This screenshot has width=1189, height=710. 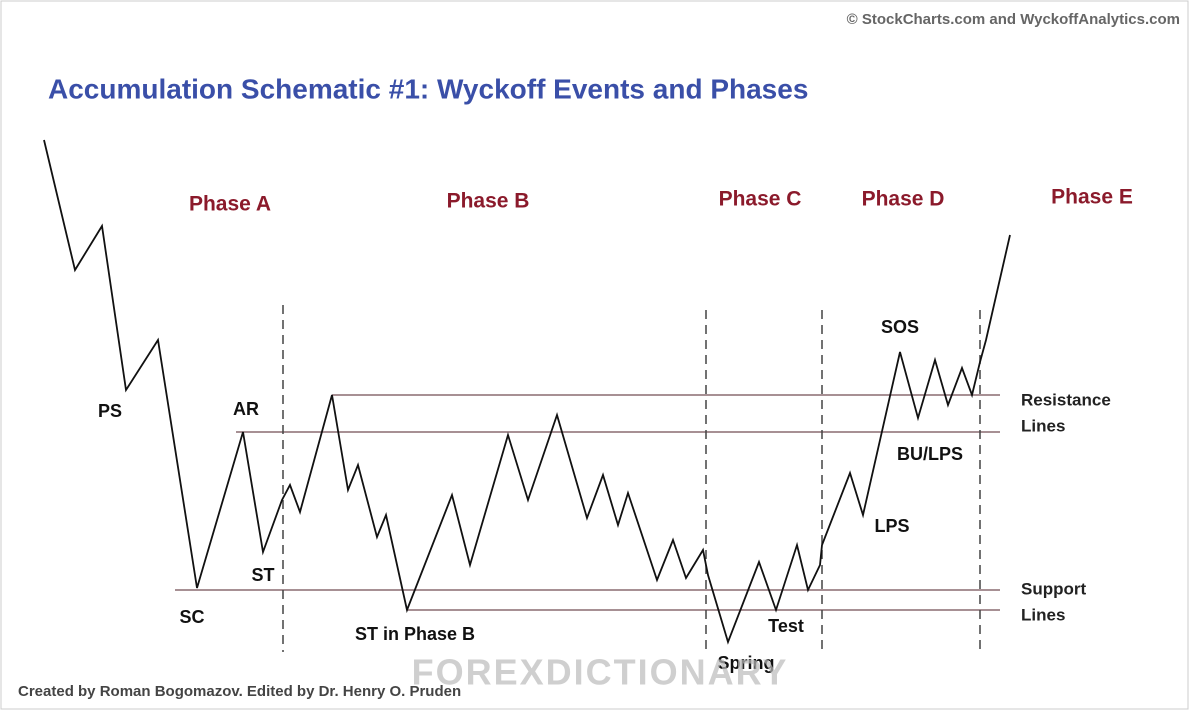 I want to click on phase-label: Phase D, so click(x=903, y=199).